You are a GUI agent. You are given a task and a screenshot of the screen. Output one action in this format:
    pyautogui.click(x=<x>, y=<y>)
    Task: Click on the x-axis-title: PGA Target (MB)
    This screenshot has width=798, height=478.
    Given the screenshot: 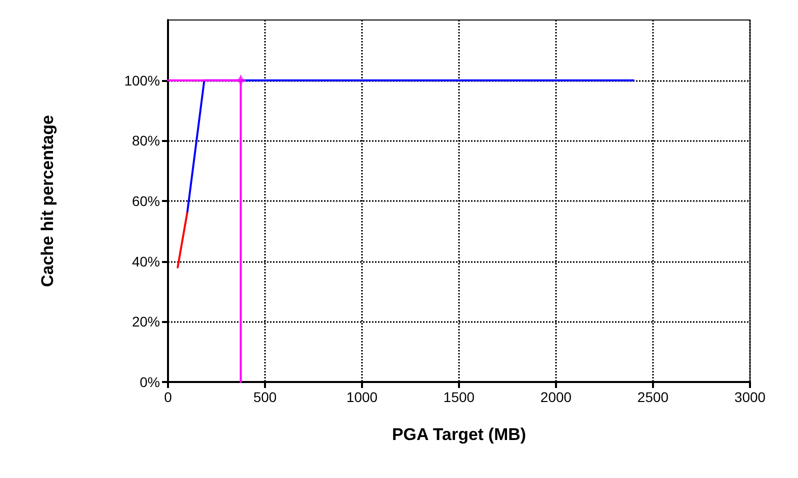 What is the action you would take?
    pyautogui.click(x=459, y=434)
    